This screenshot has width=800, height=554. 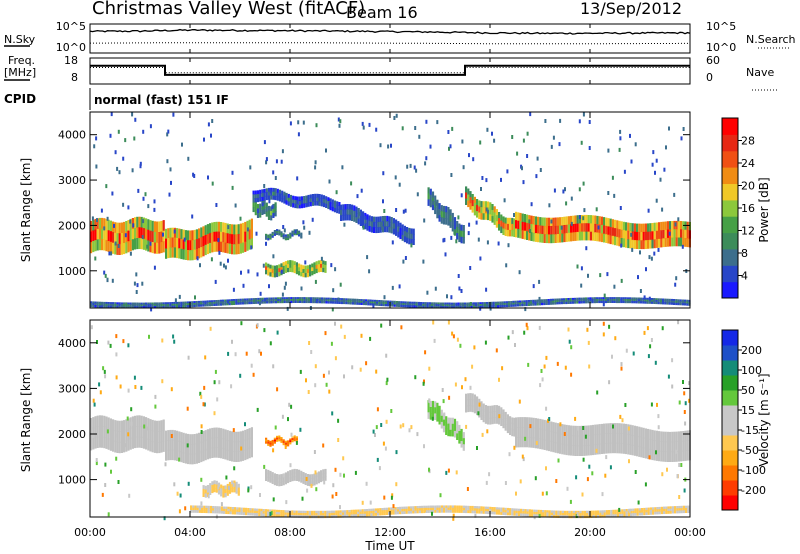 I want to click on power-cbar-tick-label: 28, so click(x=748, y=141).